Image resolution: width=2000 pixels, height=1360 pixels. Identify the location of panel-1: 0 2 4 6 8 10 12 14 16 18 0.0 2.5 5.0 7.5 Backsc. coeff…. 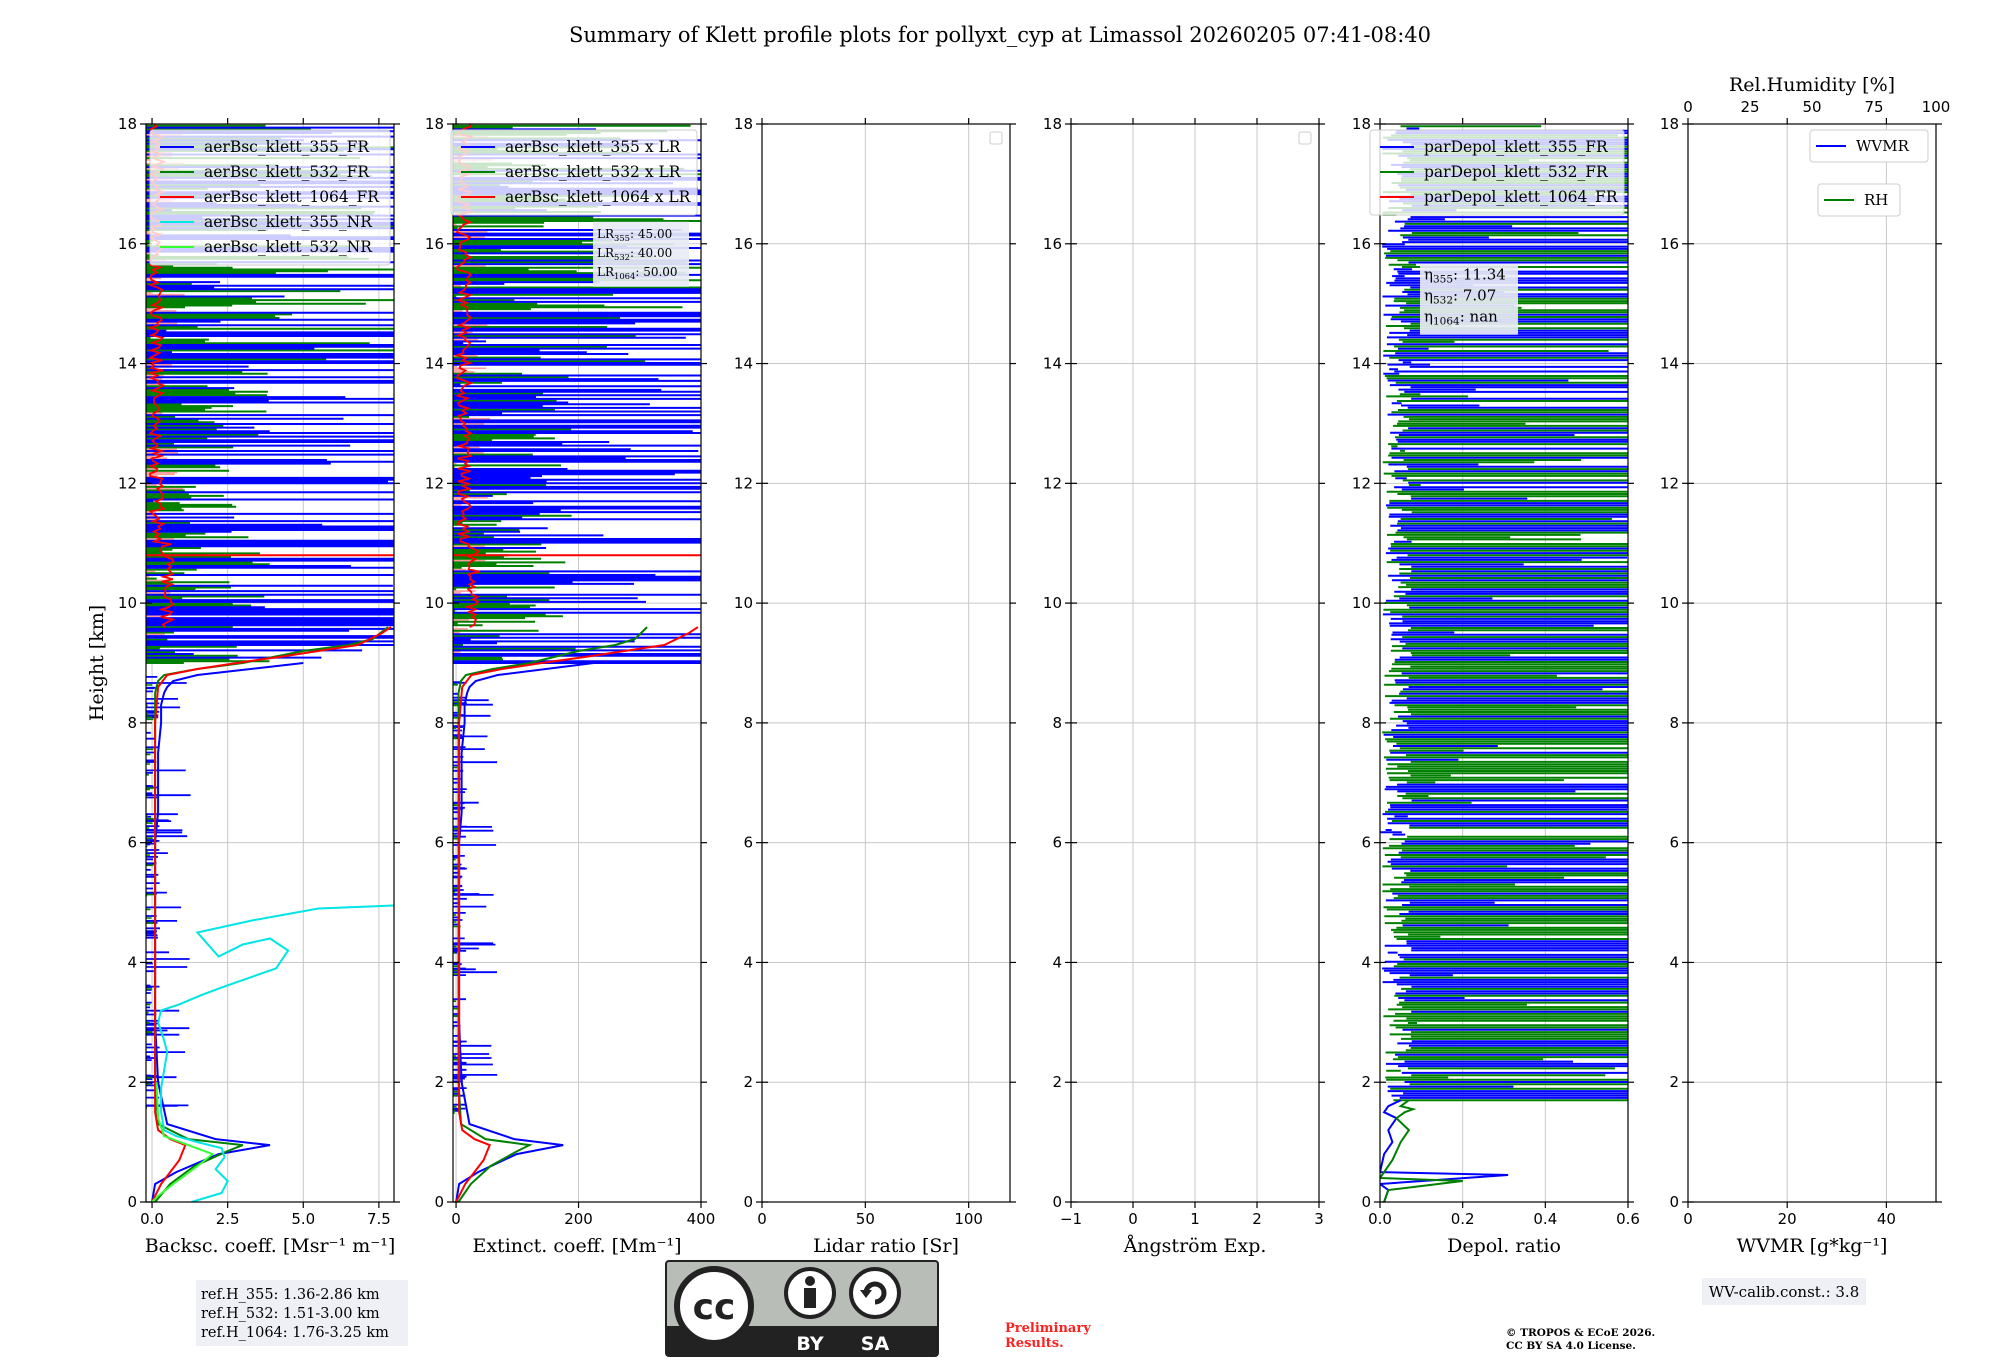
(243, 686).